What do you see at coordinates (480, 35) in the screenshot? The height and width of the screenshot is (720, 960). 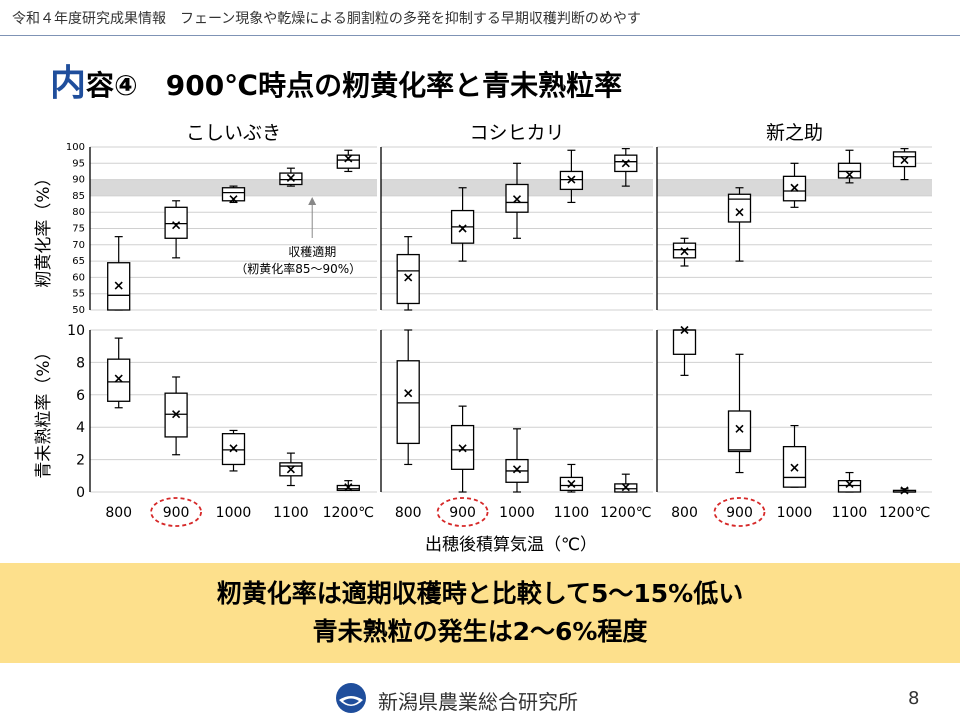 I see `header-divider` at bounding box center [480, 35].